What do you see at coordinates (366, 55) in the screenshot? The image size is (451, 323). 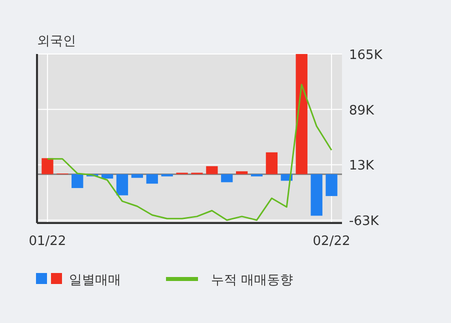 I see `y-tick-label: 165K` at bounding box center [366, 55].